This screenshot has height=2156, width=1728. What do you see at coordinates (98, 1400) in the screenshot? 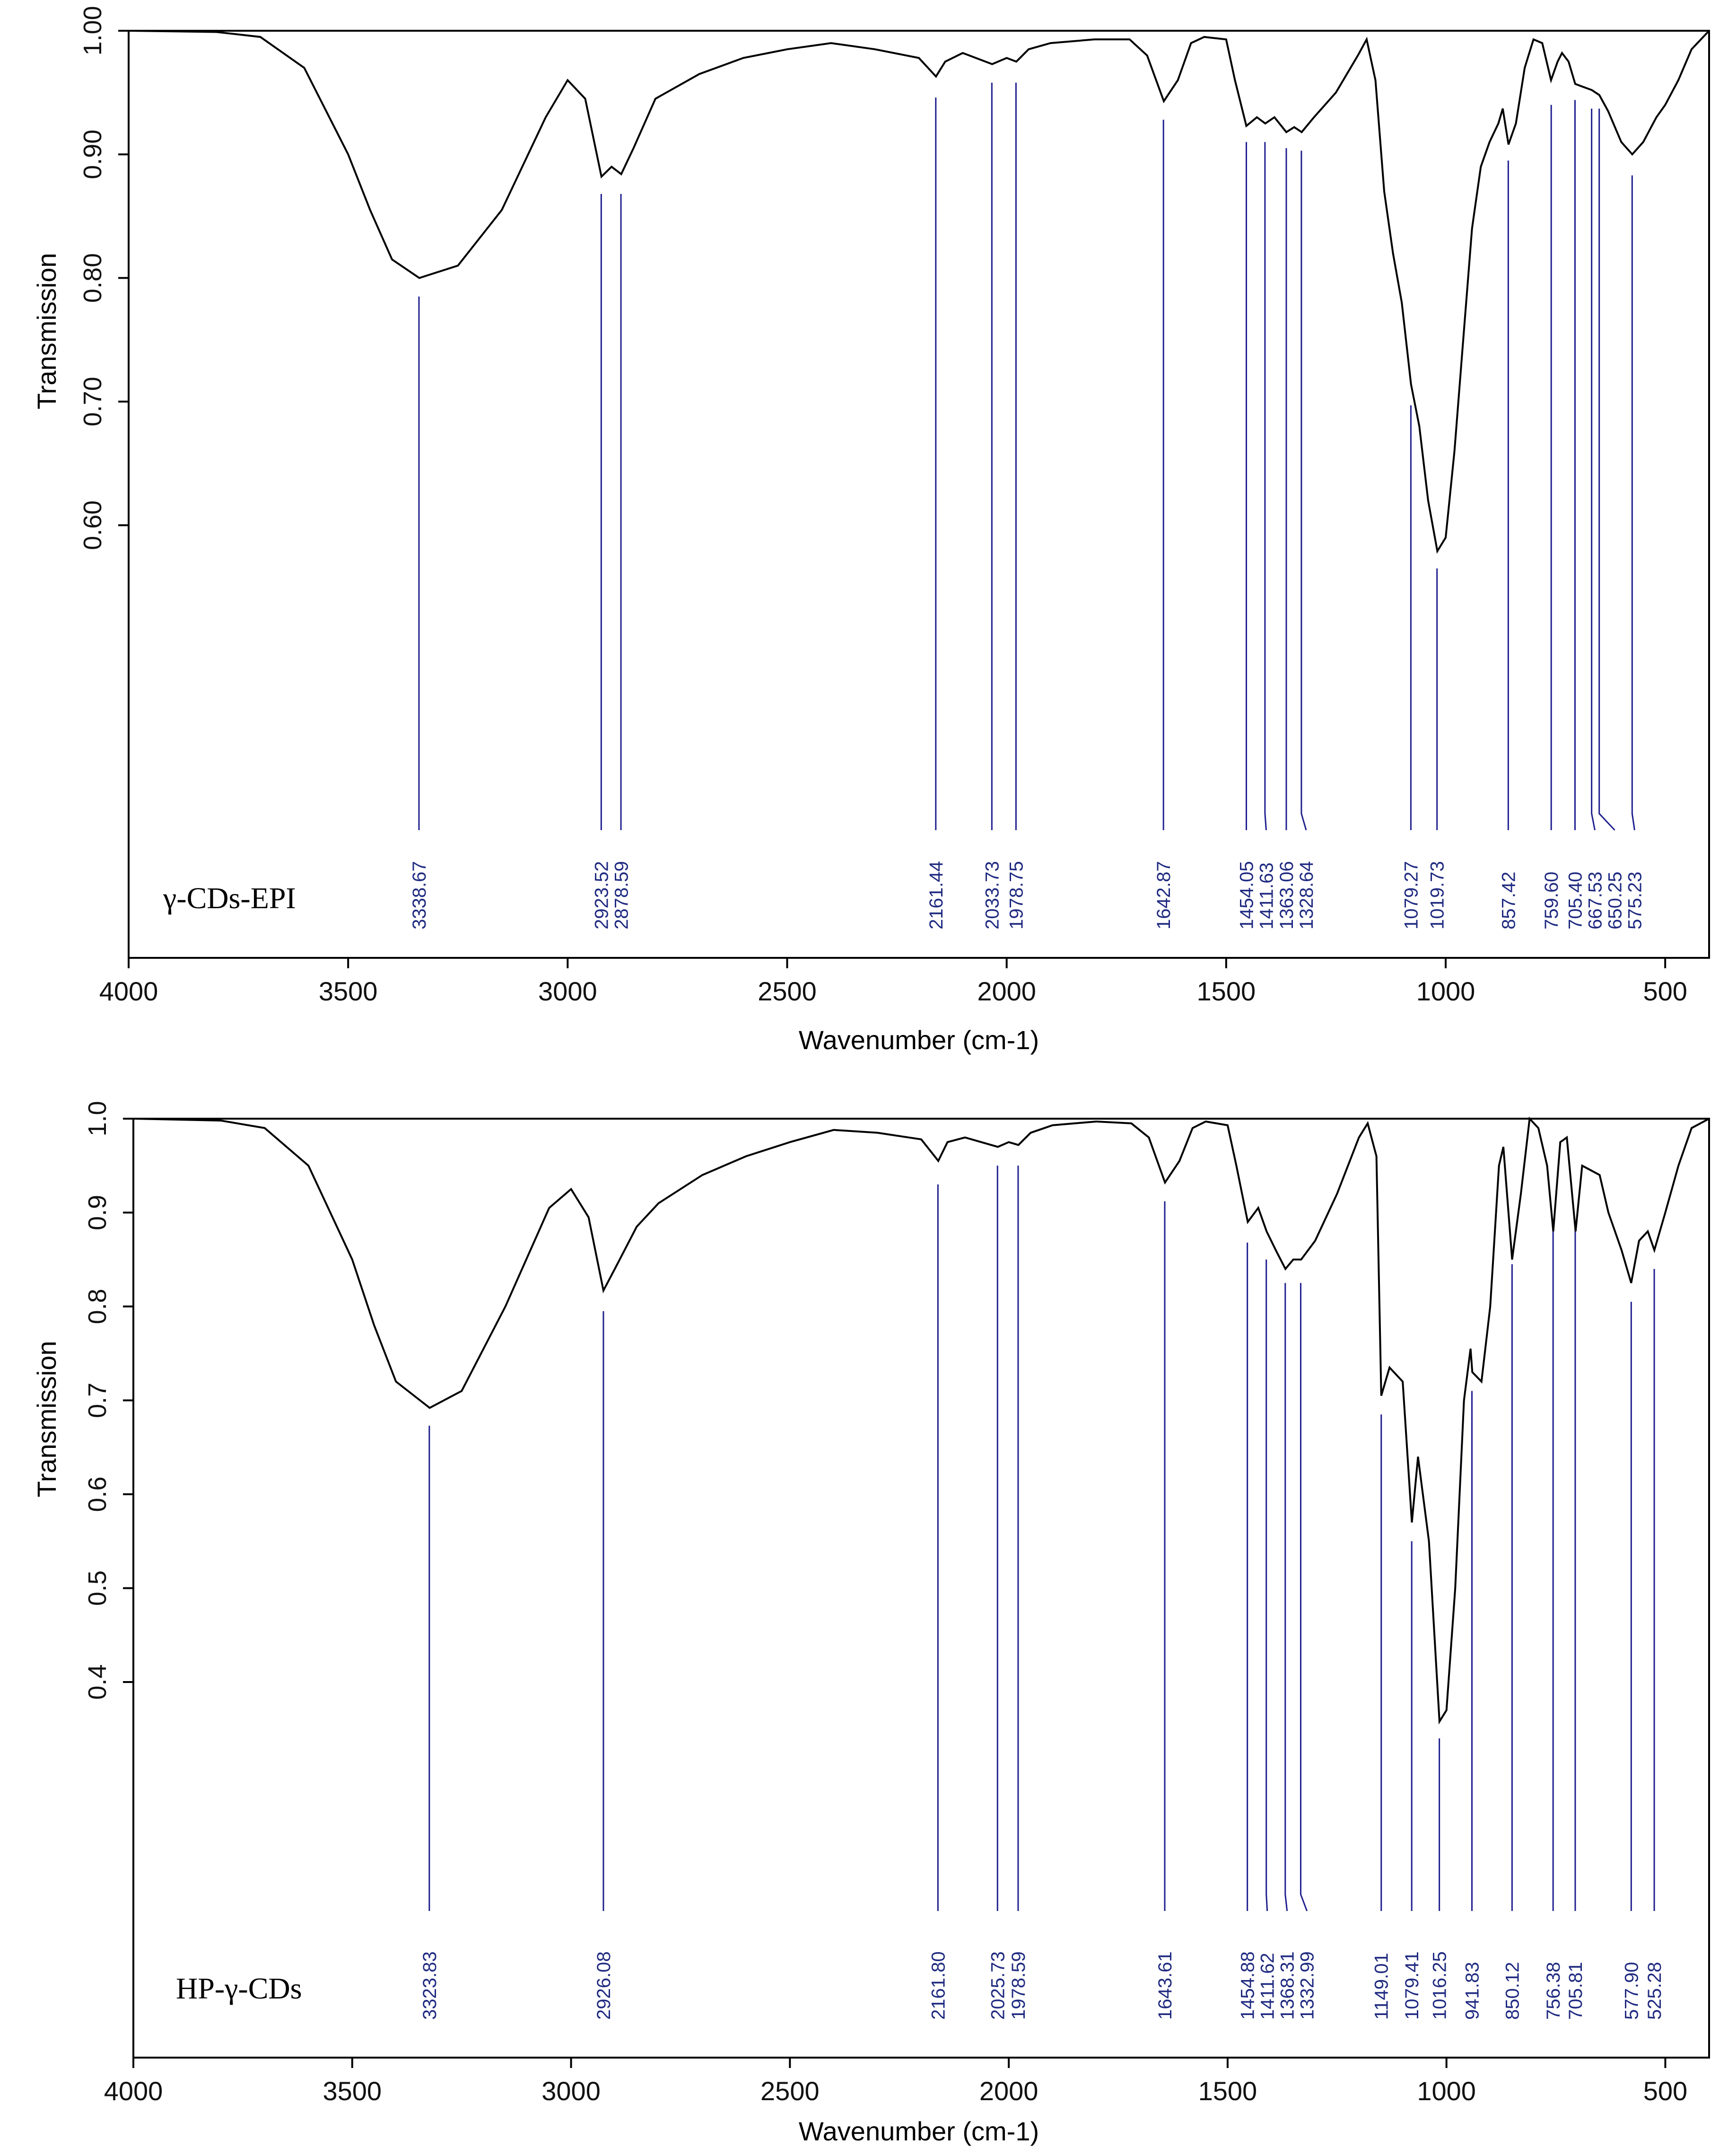
I see `y-tick-label: 0.7` at bounding box center [98, 1400].